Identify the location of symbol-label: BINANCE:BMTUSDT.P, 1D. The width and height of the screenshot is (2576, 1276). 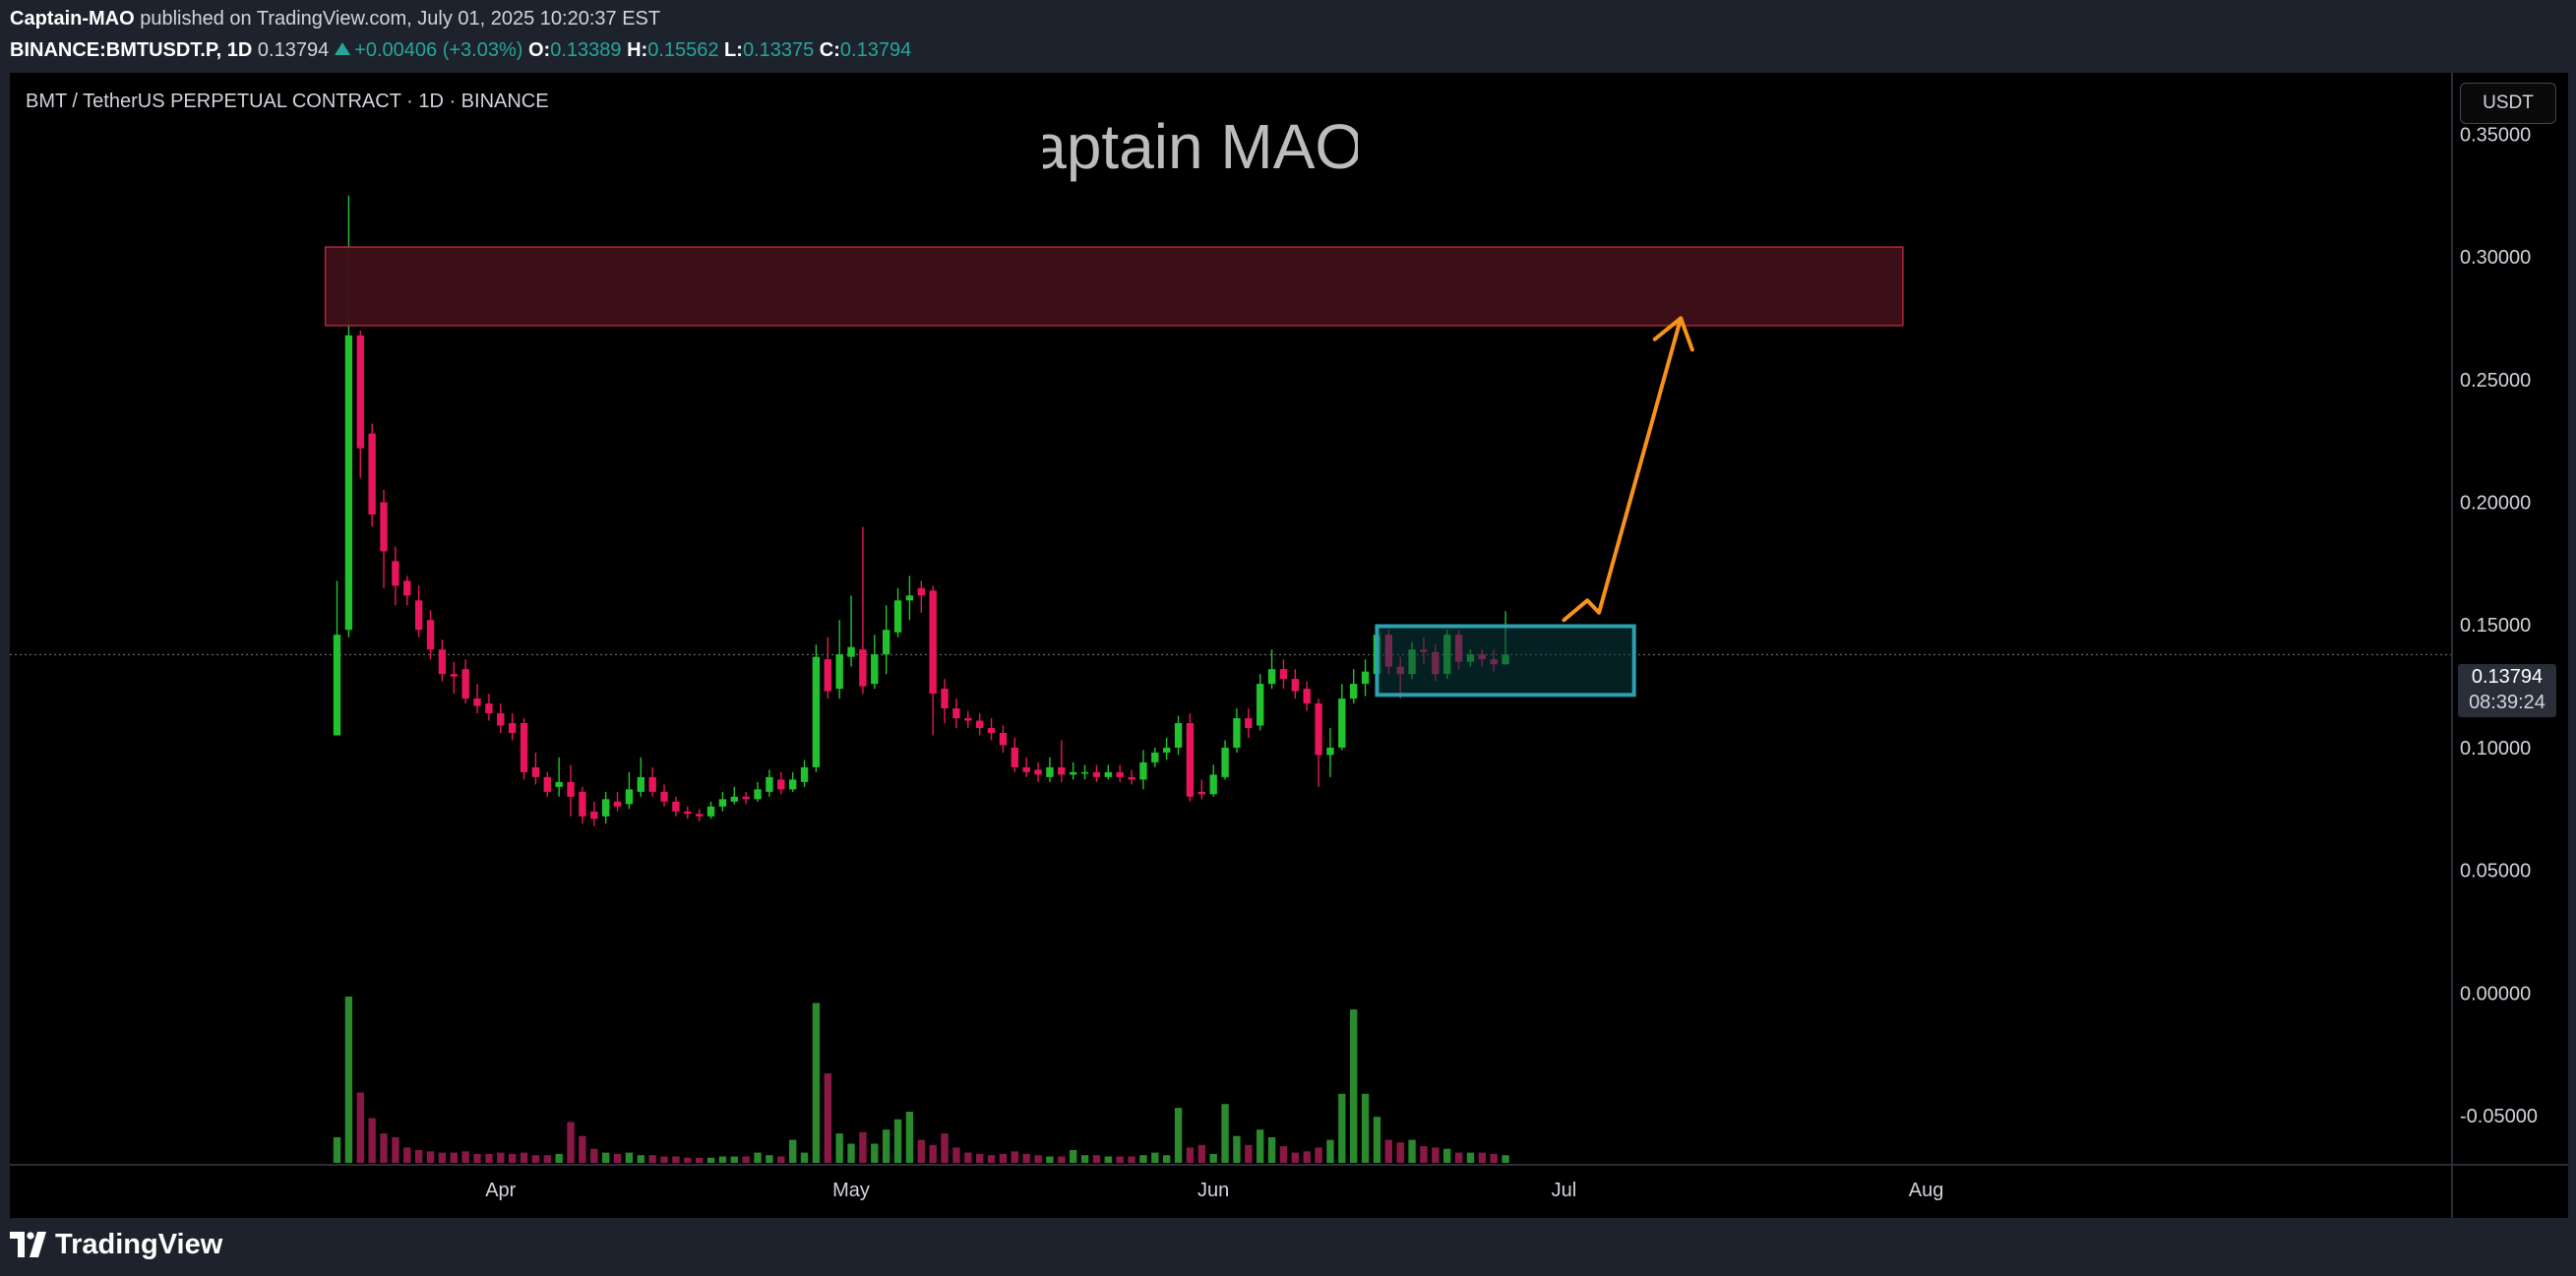
(131, 50).